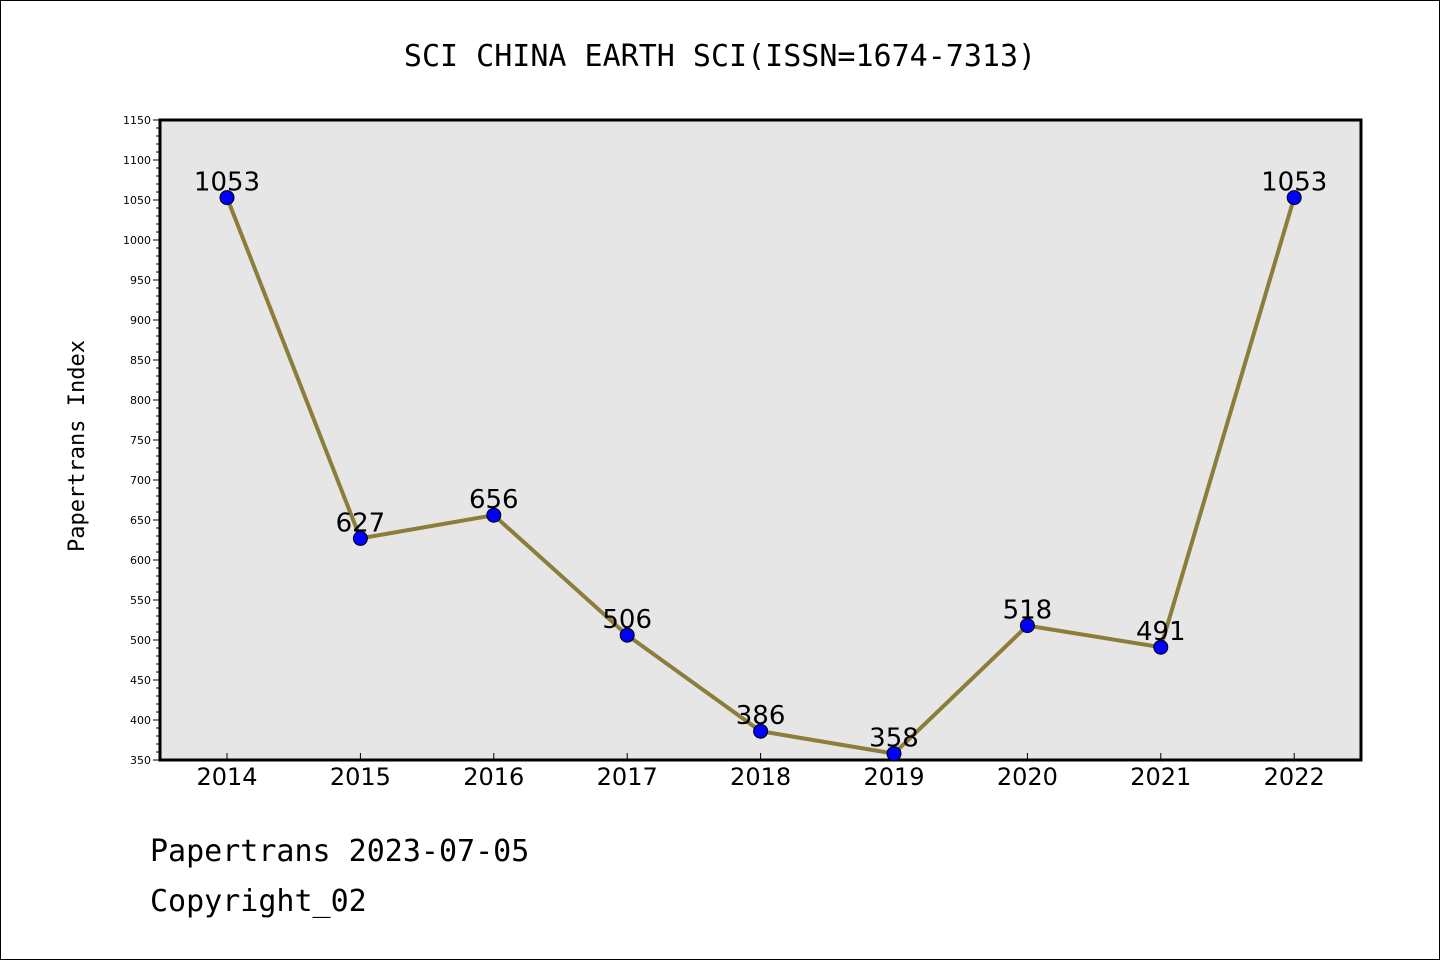  I want to click on footer-source: Papertrans 2023-07-05, so click(340, 851).